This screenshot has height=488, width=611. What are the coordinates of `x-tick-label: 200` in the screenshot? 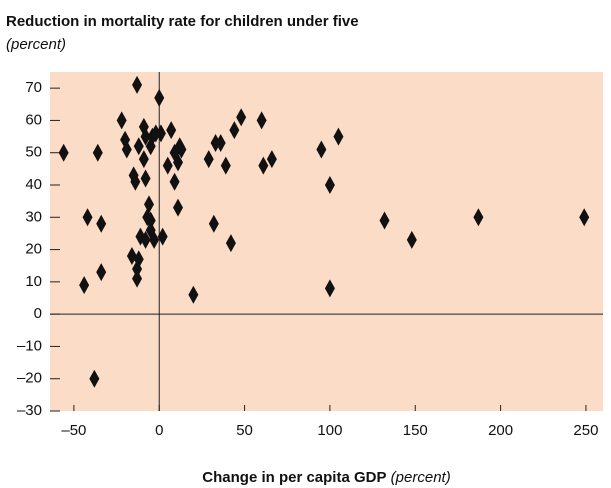 It's located at (500, 430).